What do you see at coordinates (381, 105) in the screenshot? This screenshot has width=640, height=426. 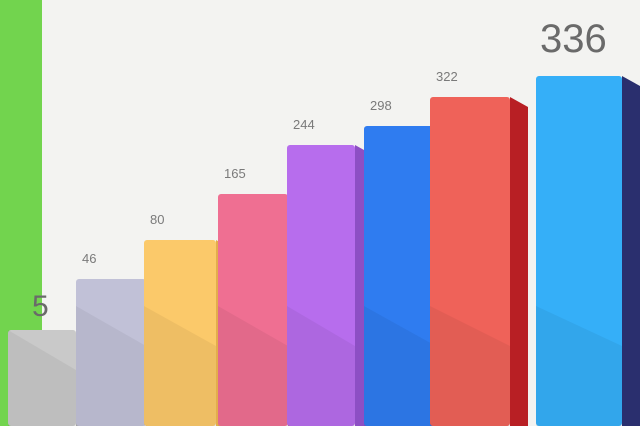 I see `value-label-6: 298` at bounding box center [381, 105].